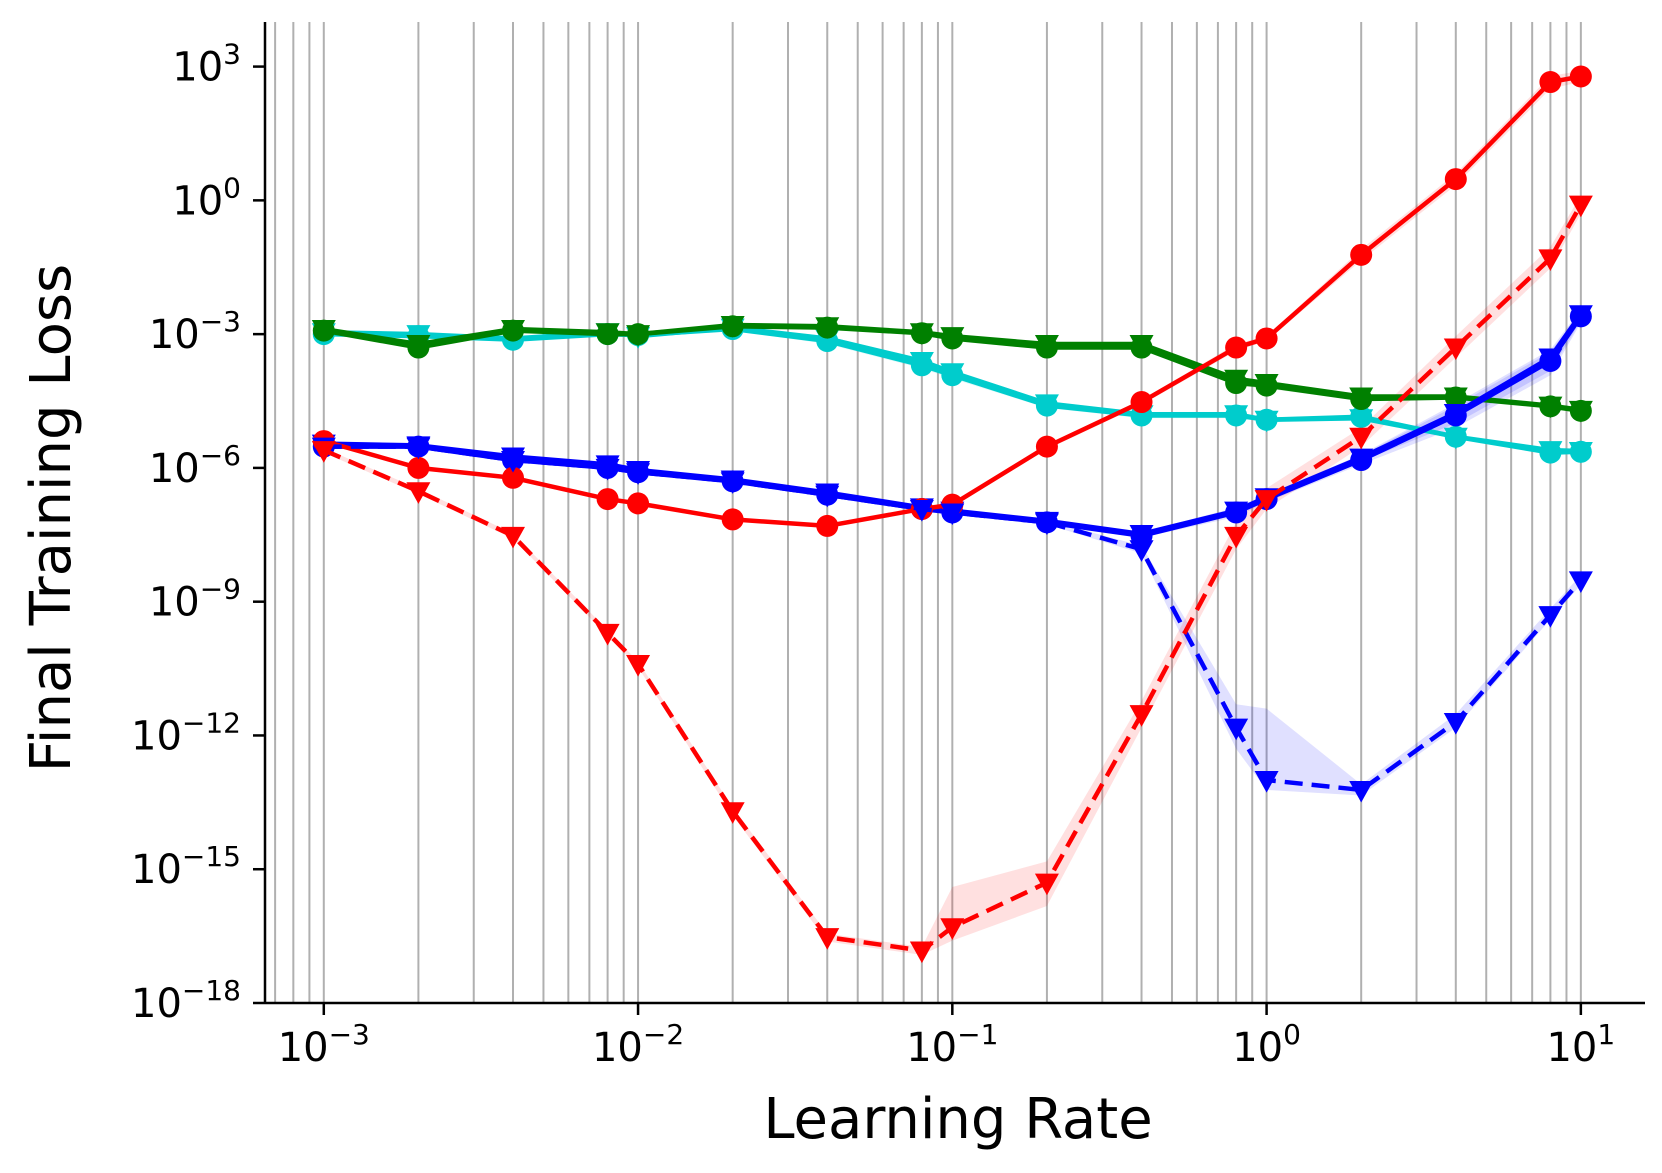  What do you see at coordinates (206, 197) in the screenshot?
I see `y-tick-label: 10⁰` at bounding box center [206, 197].